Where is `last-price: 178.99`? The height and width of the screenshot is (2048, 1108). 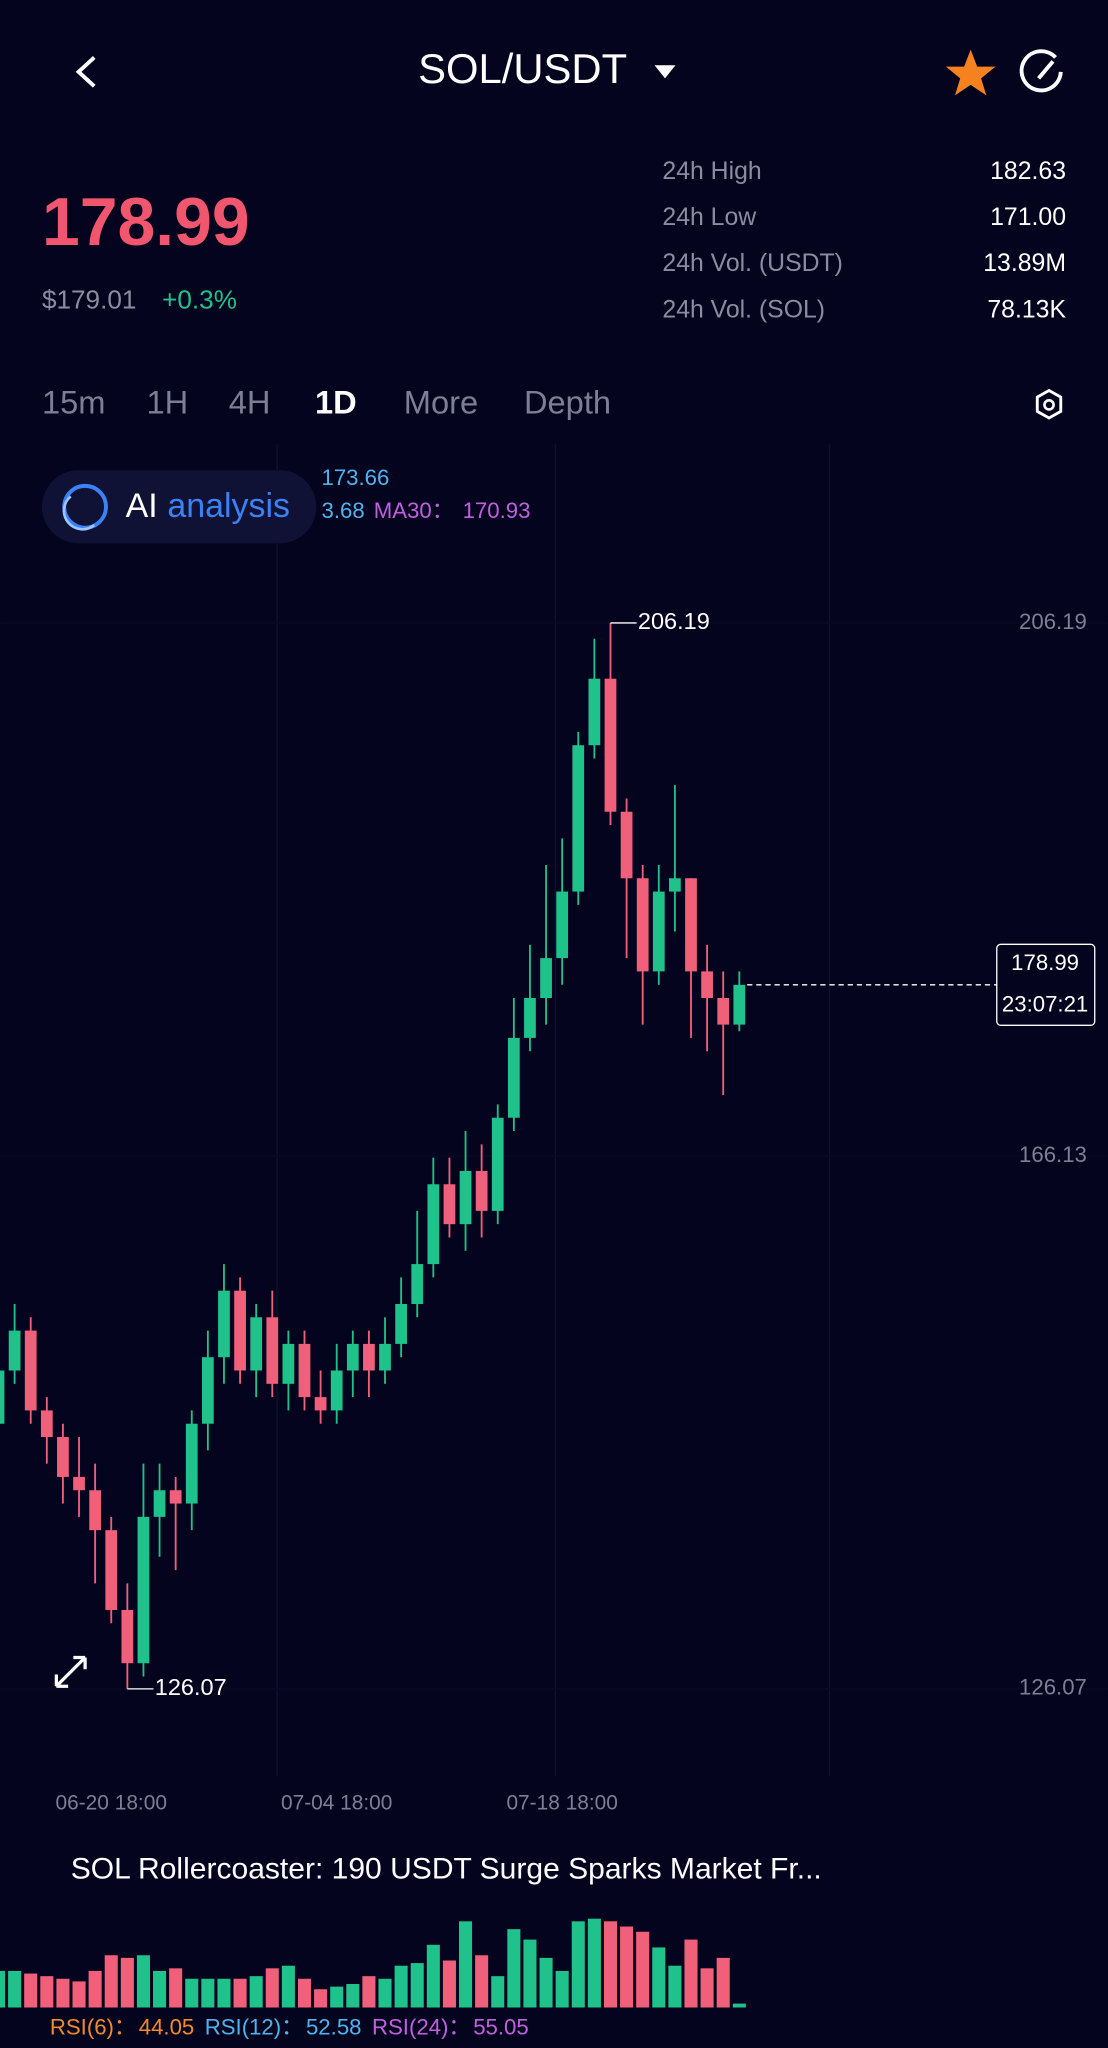
last-price: 178.99 is located at coordinates (146, 222).